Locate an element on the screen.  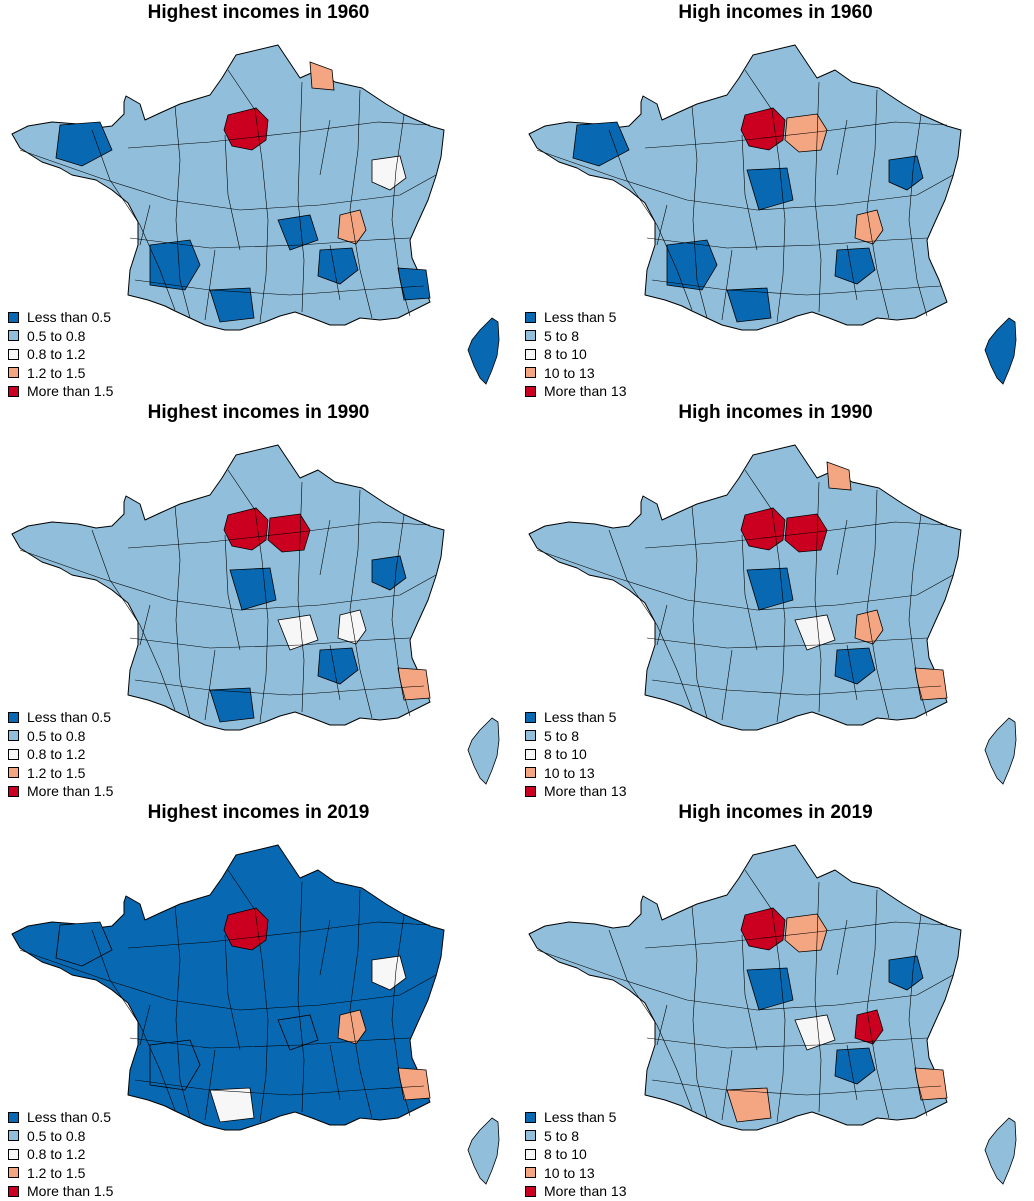
legend-item: 8 to 10 is located at coordinates (576, 754).